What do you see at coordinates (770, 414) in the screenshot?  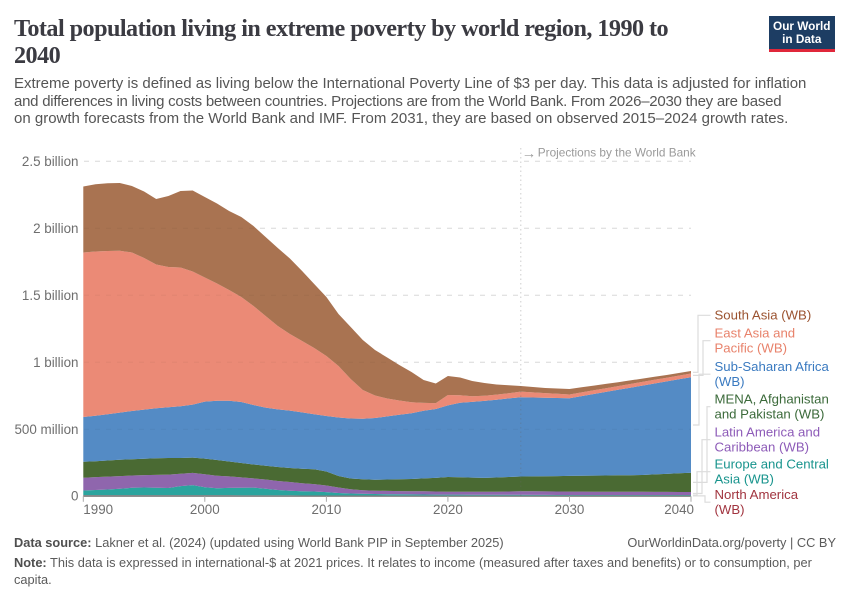 I see `svg-text: and Pakistan (WB)` at bounding box center [770, 414].